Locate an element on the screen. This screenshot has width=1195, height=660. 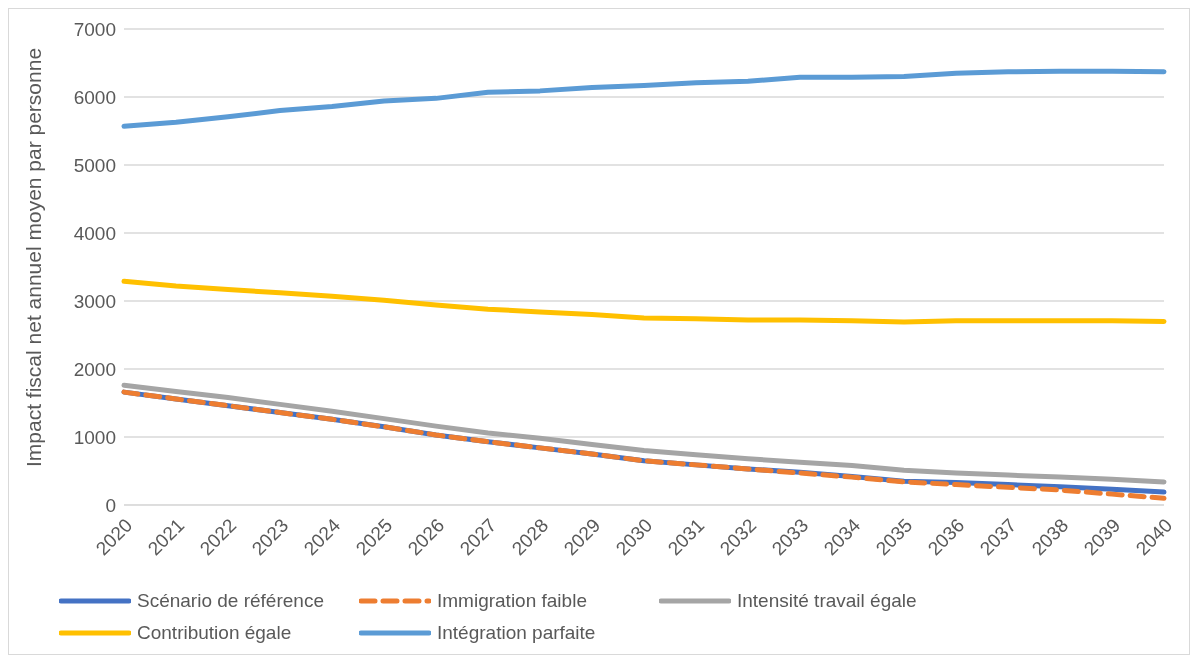
y-tick-label: 5000 is located at coordinates (94, 165).